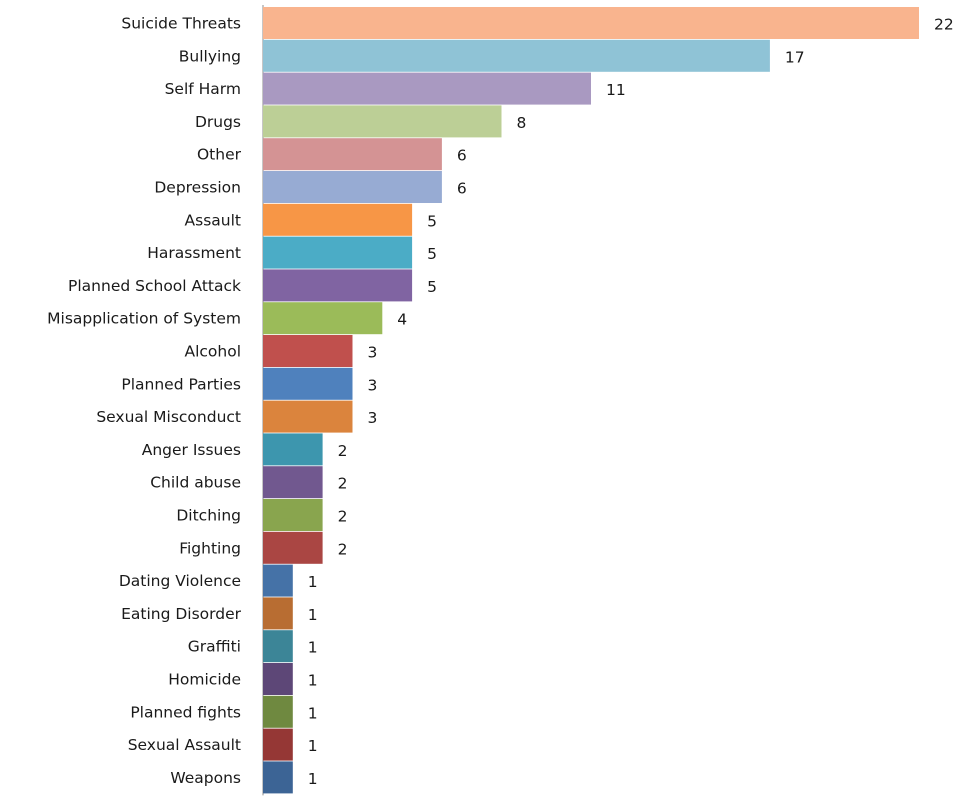  Describe the element at coordinates (313, 713) in the screenshot. I see `data-label-21: 1` at that location.